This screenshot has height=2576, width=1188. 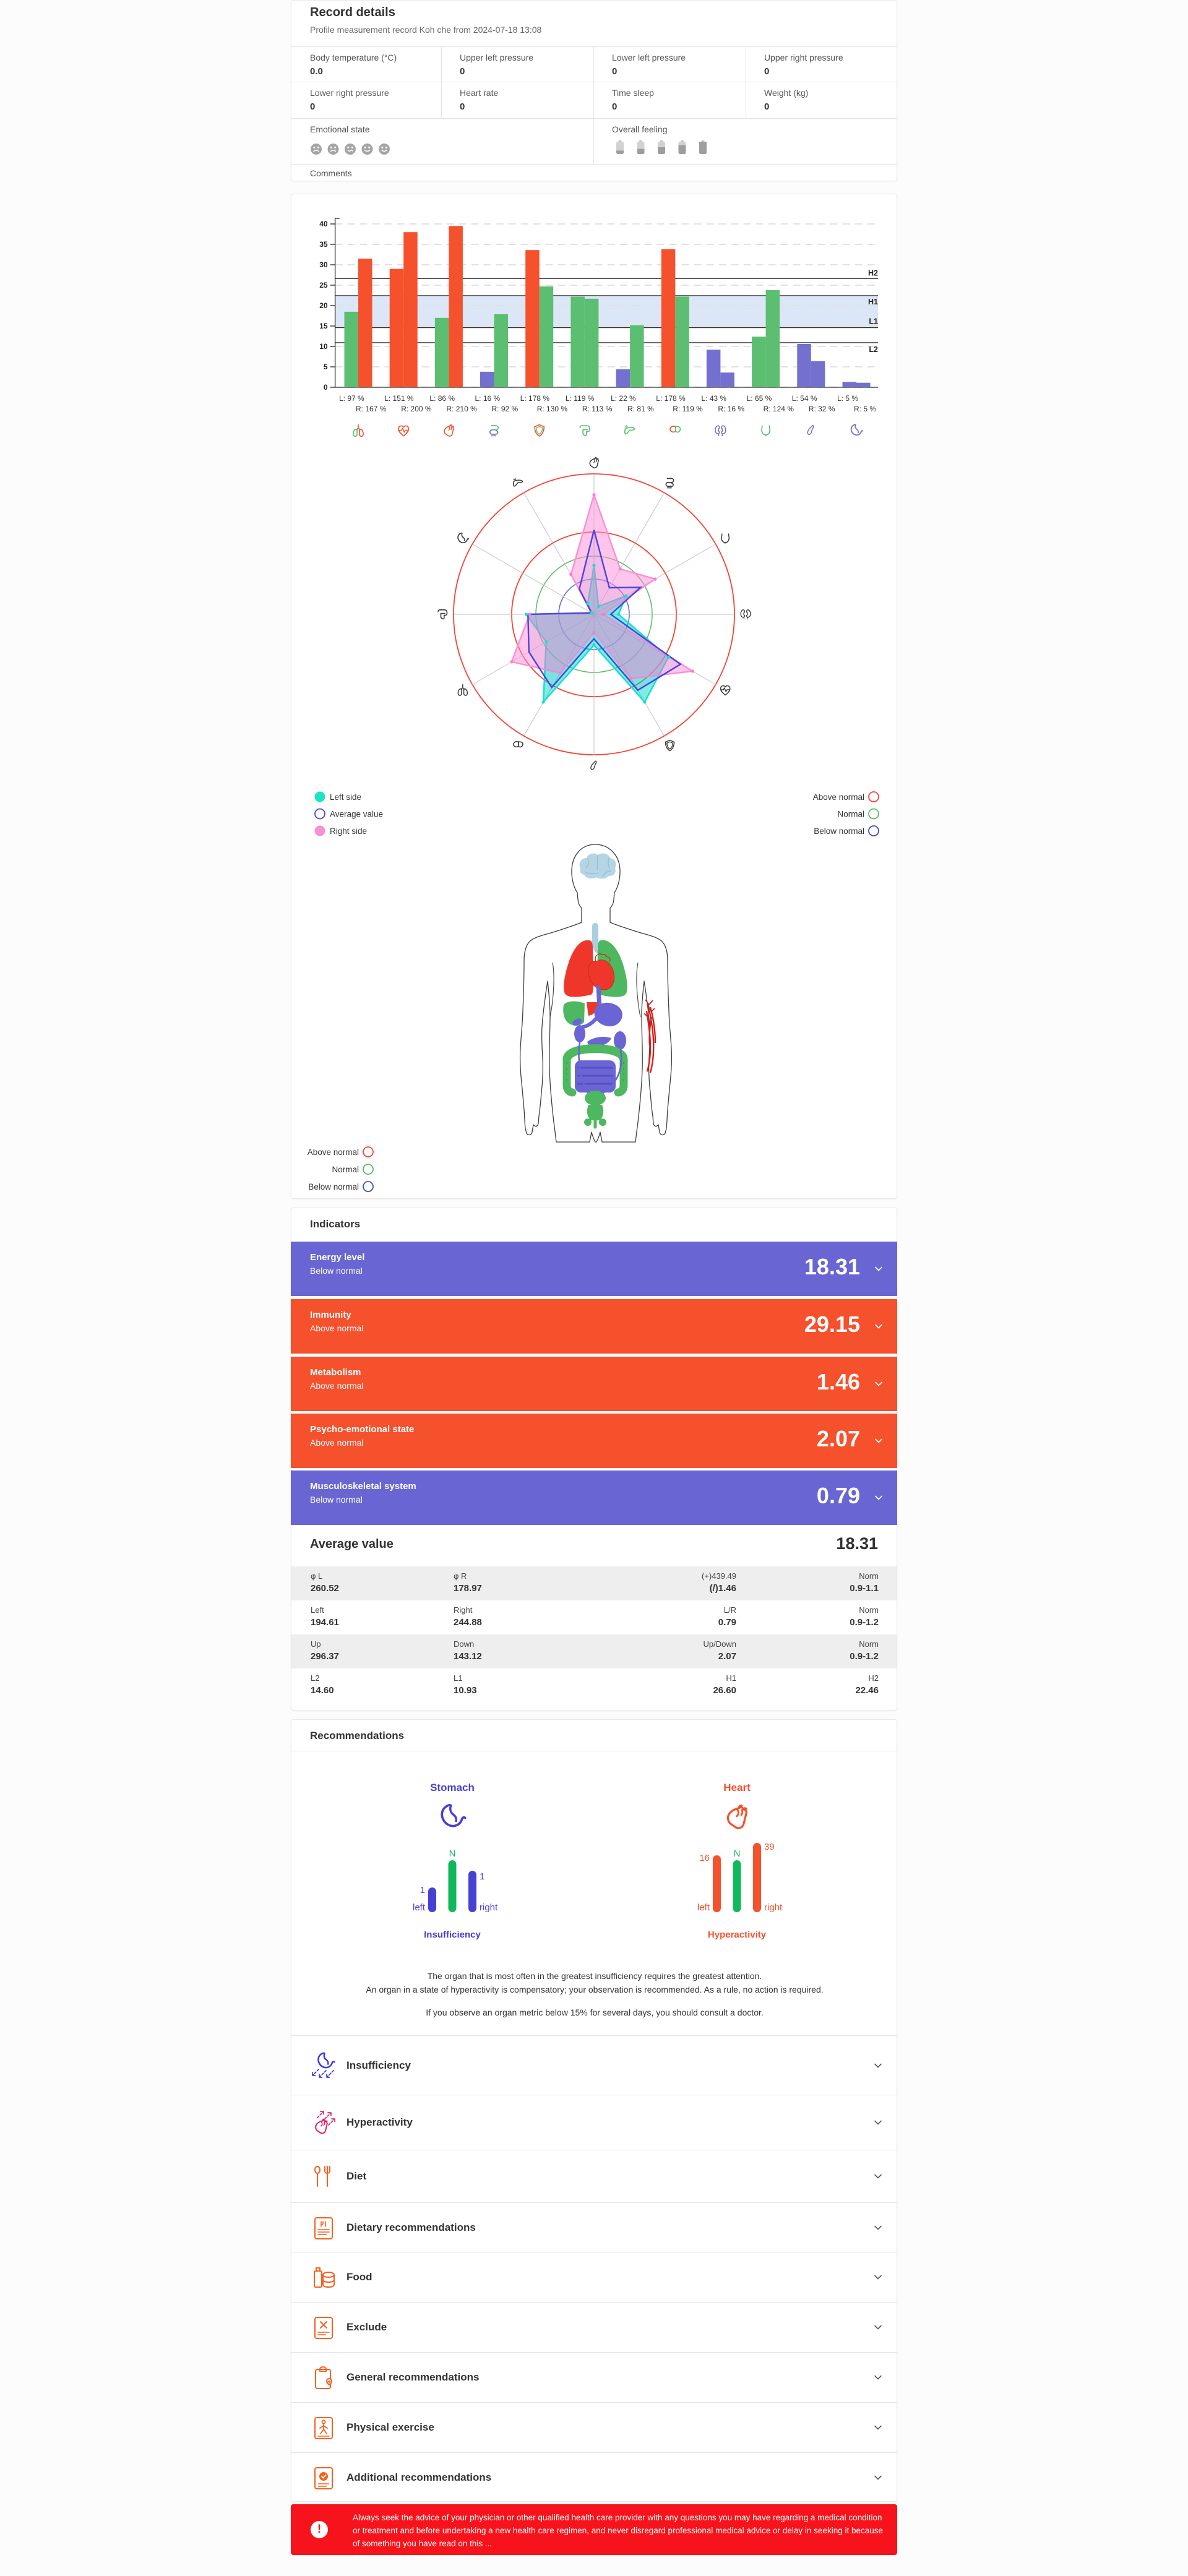 What do you see at coordinates (399, 399) in the screenshot?
I see `svg-text: L: 151 %` at bounding box center [399, 399].